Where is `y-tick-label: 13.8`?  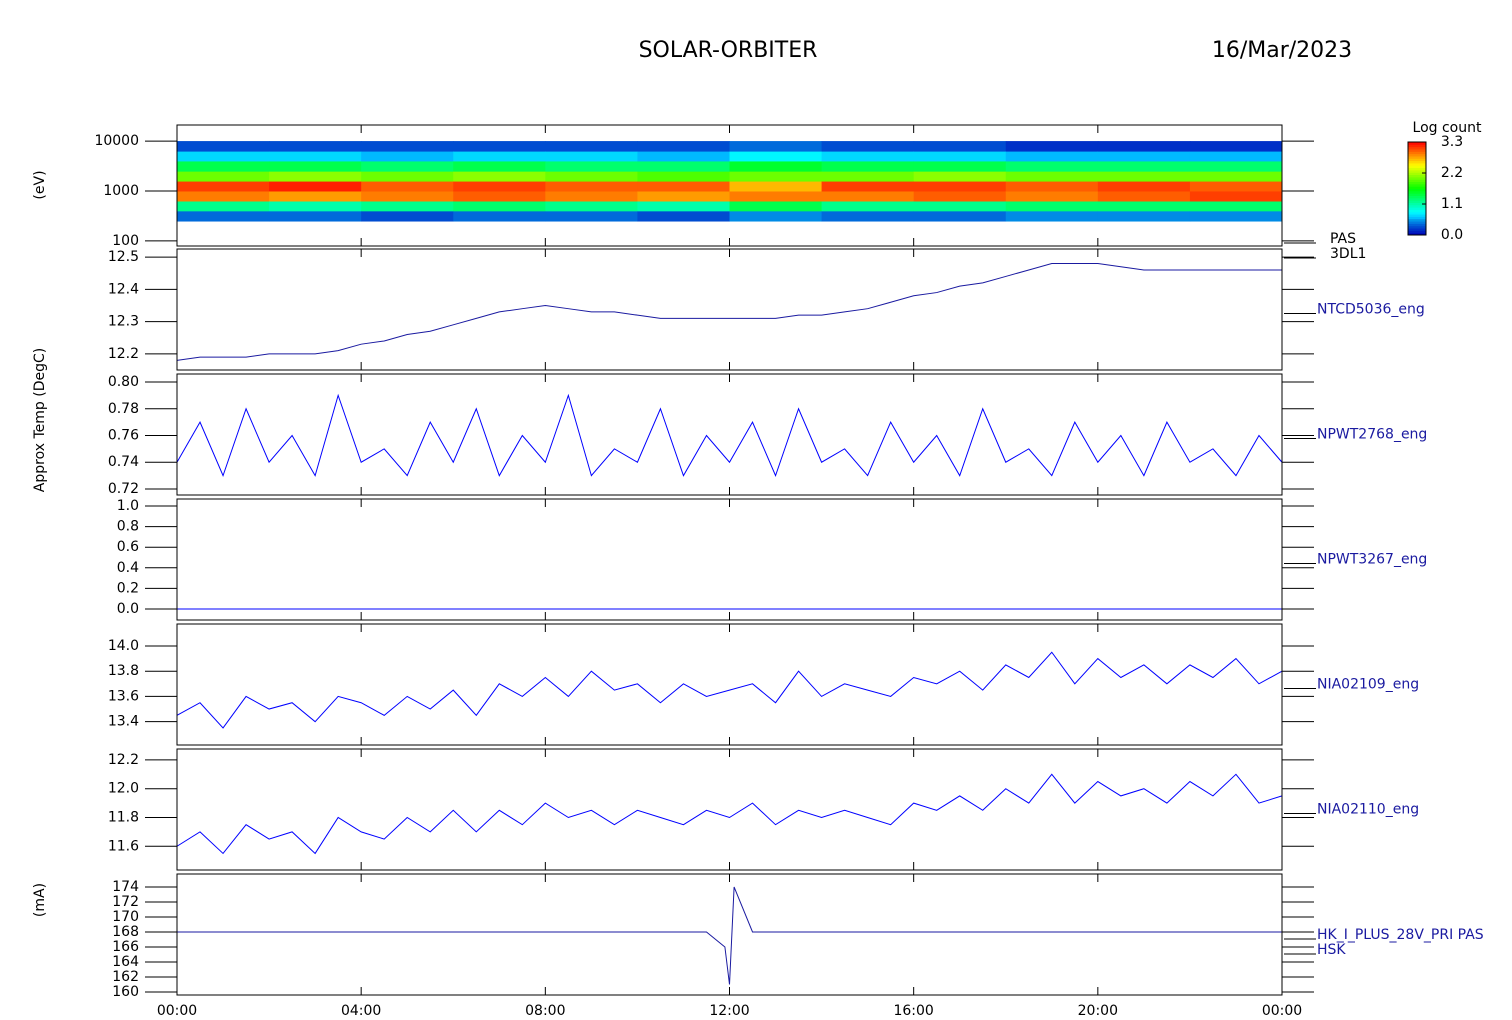
y-tick-label: 13.8 is located at coordinates (123, 671).